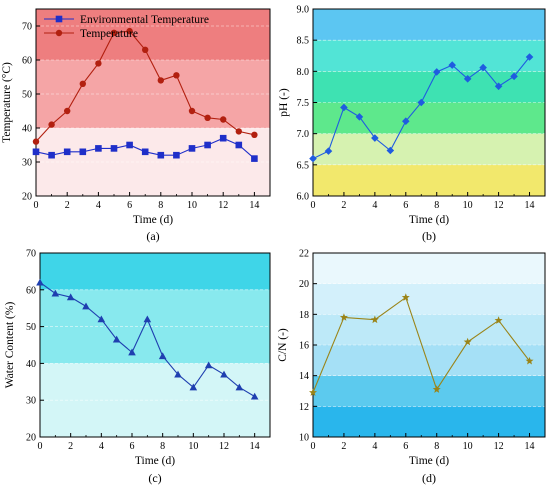  I want to click on y-axis: 10 12 14 16 18 20 22, so click(308, 346).